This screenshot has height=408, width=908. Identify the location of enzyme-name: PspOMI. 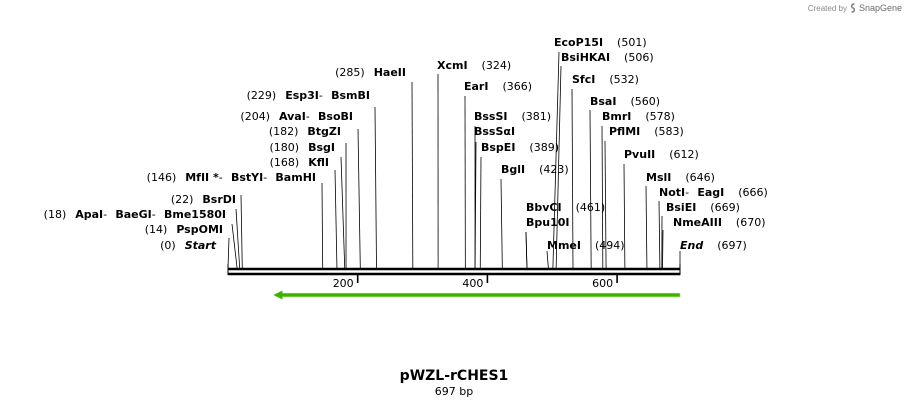
(199, 229).